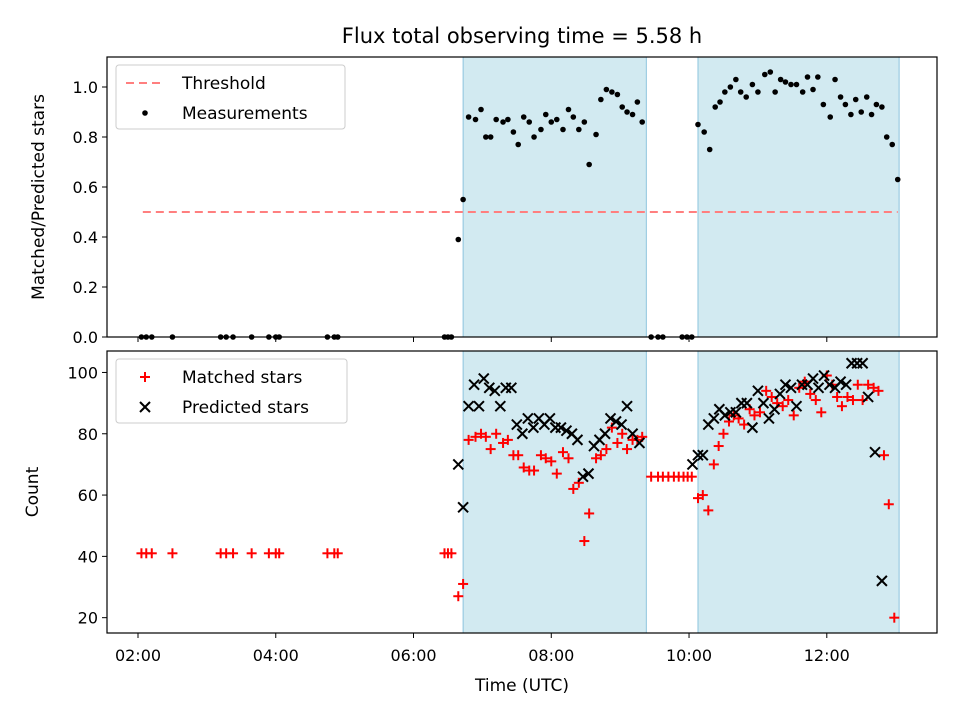 The image size is (960, 720). I want to click on top-legend: Threshold Measurements, so click(230, 97).